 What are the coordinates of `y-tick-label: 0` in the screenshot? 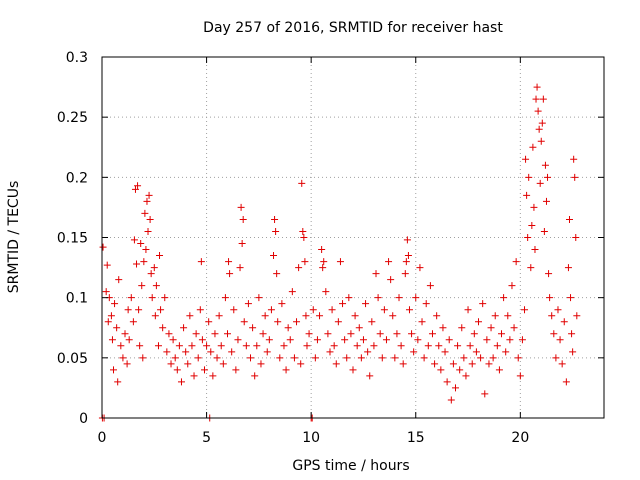 It's located at (83, 419).